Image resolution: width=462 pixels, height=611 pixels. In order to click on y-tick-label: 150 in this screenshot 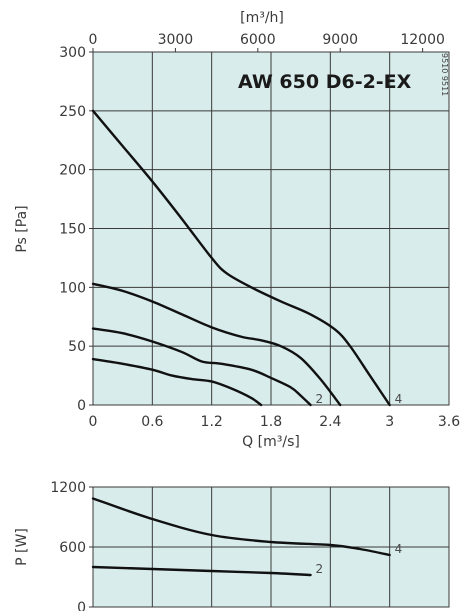, I will do `click(72, 230)`.